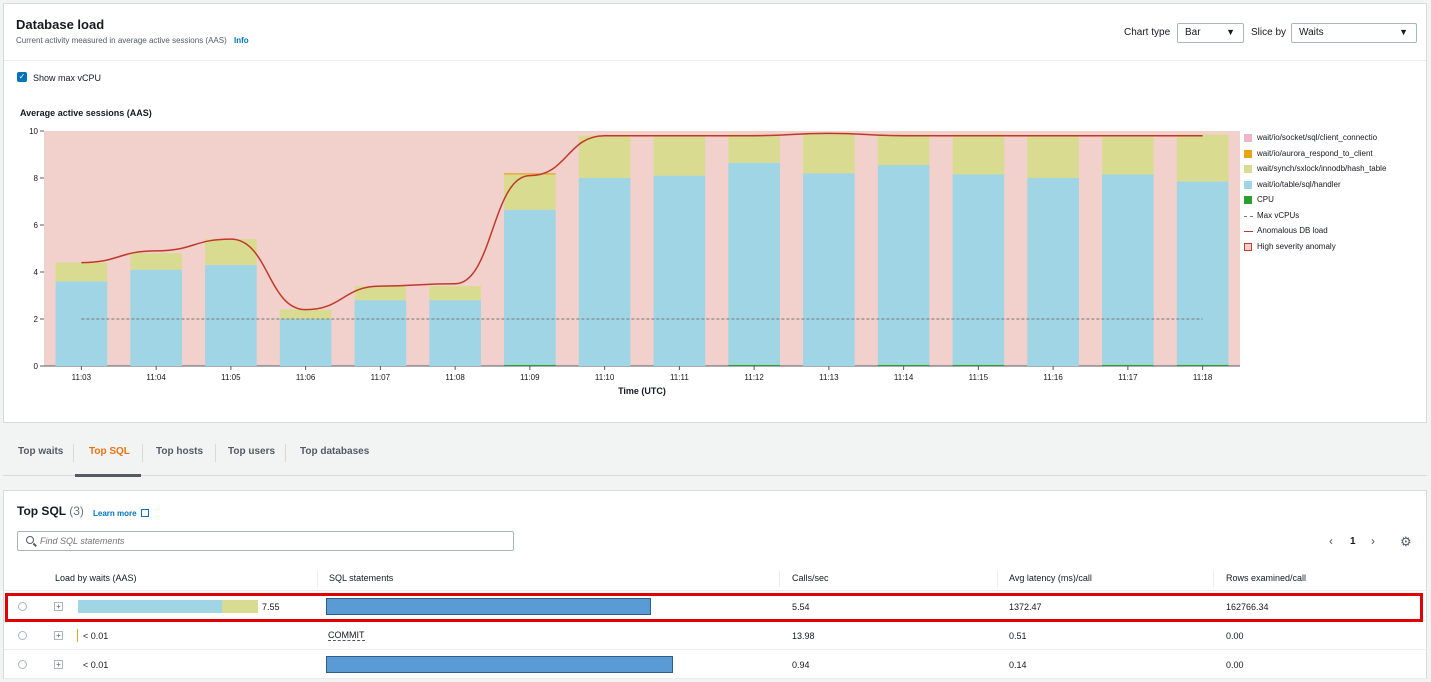 This screenshot has width=1431, height=682. I want to click on column-sql: SQL statements, so click(361, 578).